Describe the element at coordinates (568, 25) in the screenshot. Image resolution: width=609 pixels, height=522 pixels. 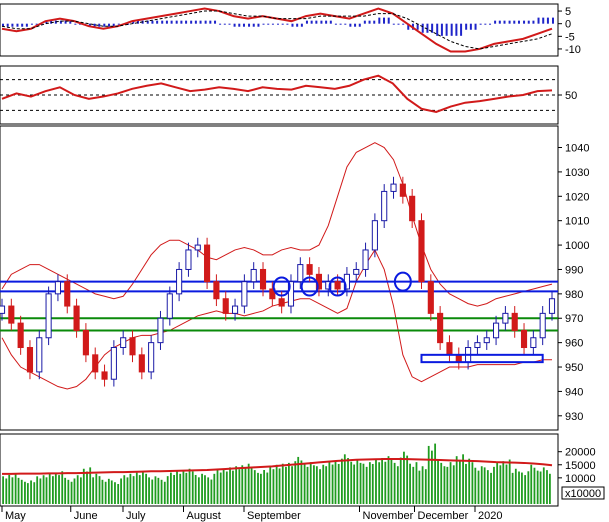
I see `y-tick-label: 0` at that location.